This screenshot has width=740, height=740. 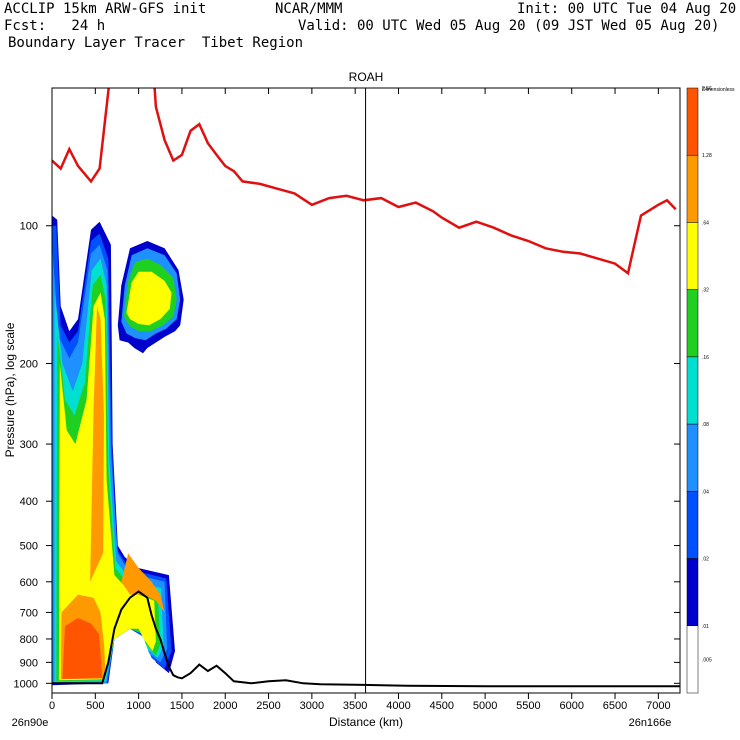 I want to click on x-tick-label: 2000, so click(x=225, y=706).